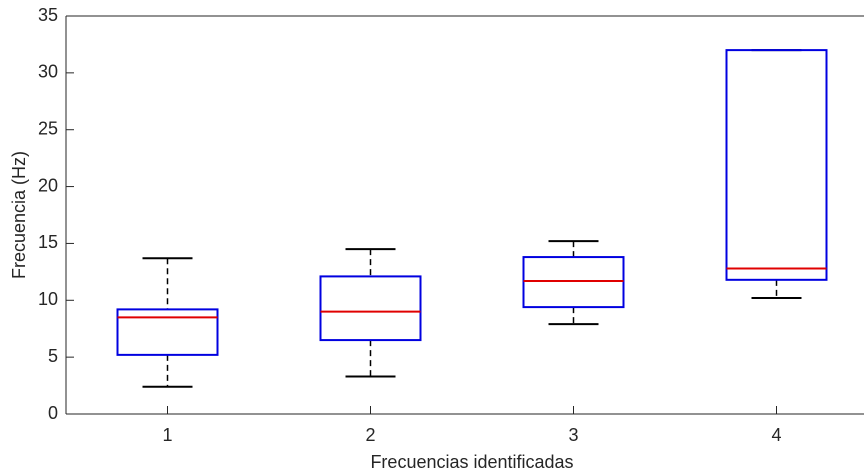 This screenshot has height=475, width=864. What do you see at coordinates (48, 299) in the screenshot?
I see `y-tick-label: 10` at bounding box center [48, 299].